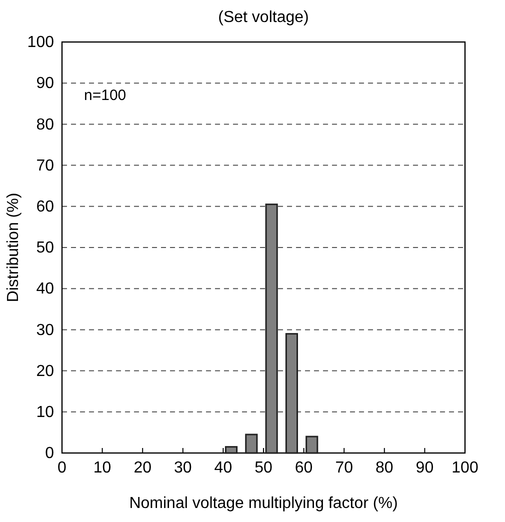  Describe the element at coordinates (465, 467) in the screenshot. I see `x-tick-label: 100` at that location.